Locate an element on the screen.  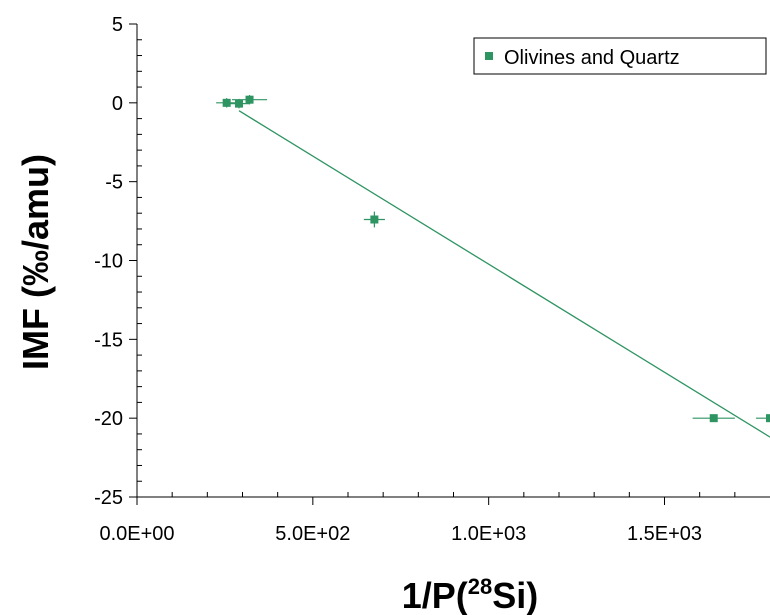
x-axis-title-superscript: 28 is located at coordinates (480, 586).